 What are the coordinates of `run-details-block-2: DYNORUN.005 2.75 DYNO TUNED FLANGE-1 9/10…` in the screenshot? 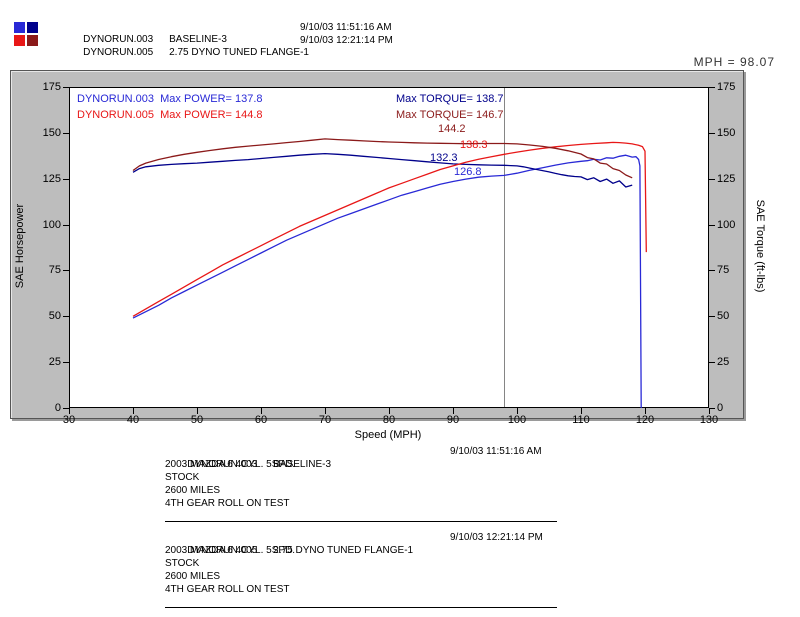 It's located at (365, 569).